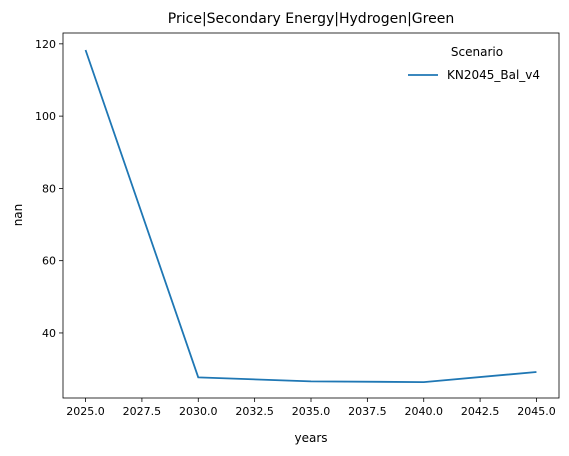  What do you see at coordinates (311, 19) in the screenshot?
I see `chart-title: Price|Secondary Energy|Hydrogen|Green` at bounding box center [311, 19].